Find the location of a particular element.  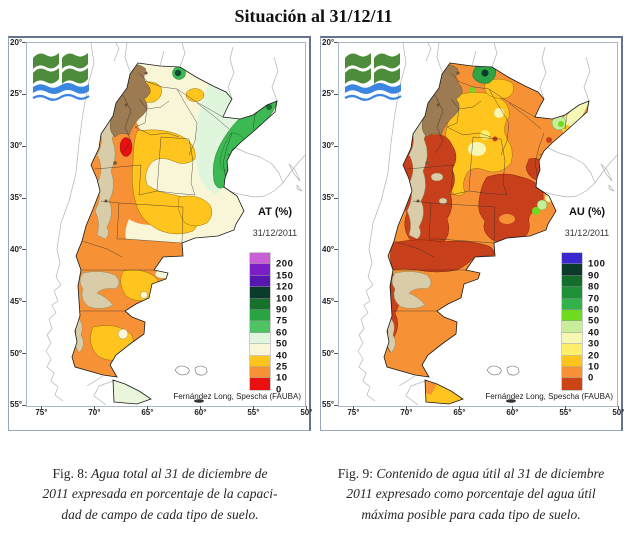

lon-tick-label: 55° is located at coordinates (565, 412).